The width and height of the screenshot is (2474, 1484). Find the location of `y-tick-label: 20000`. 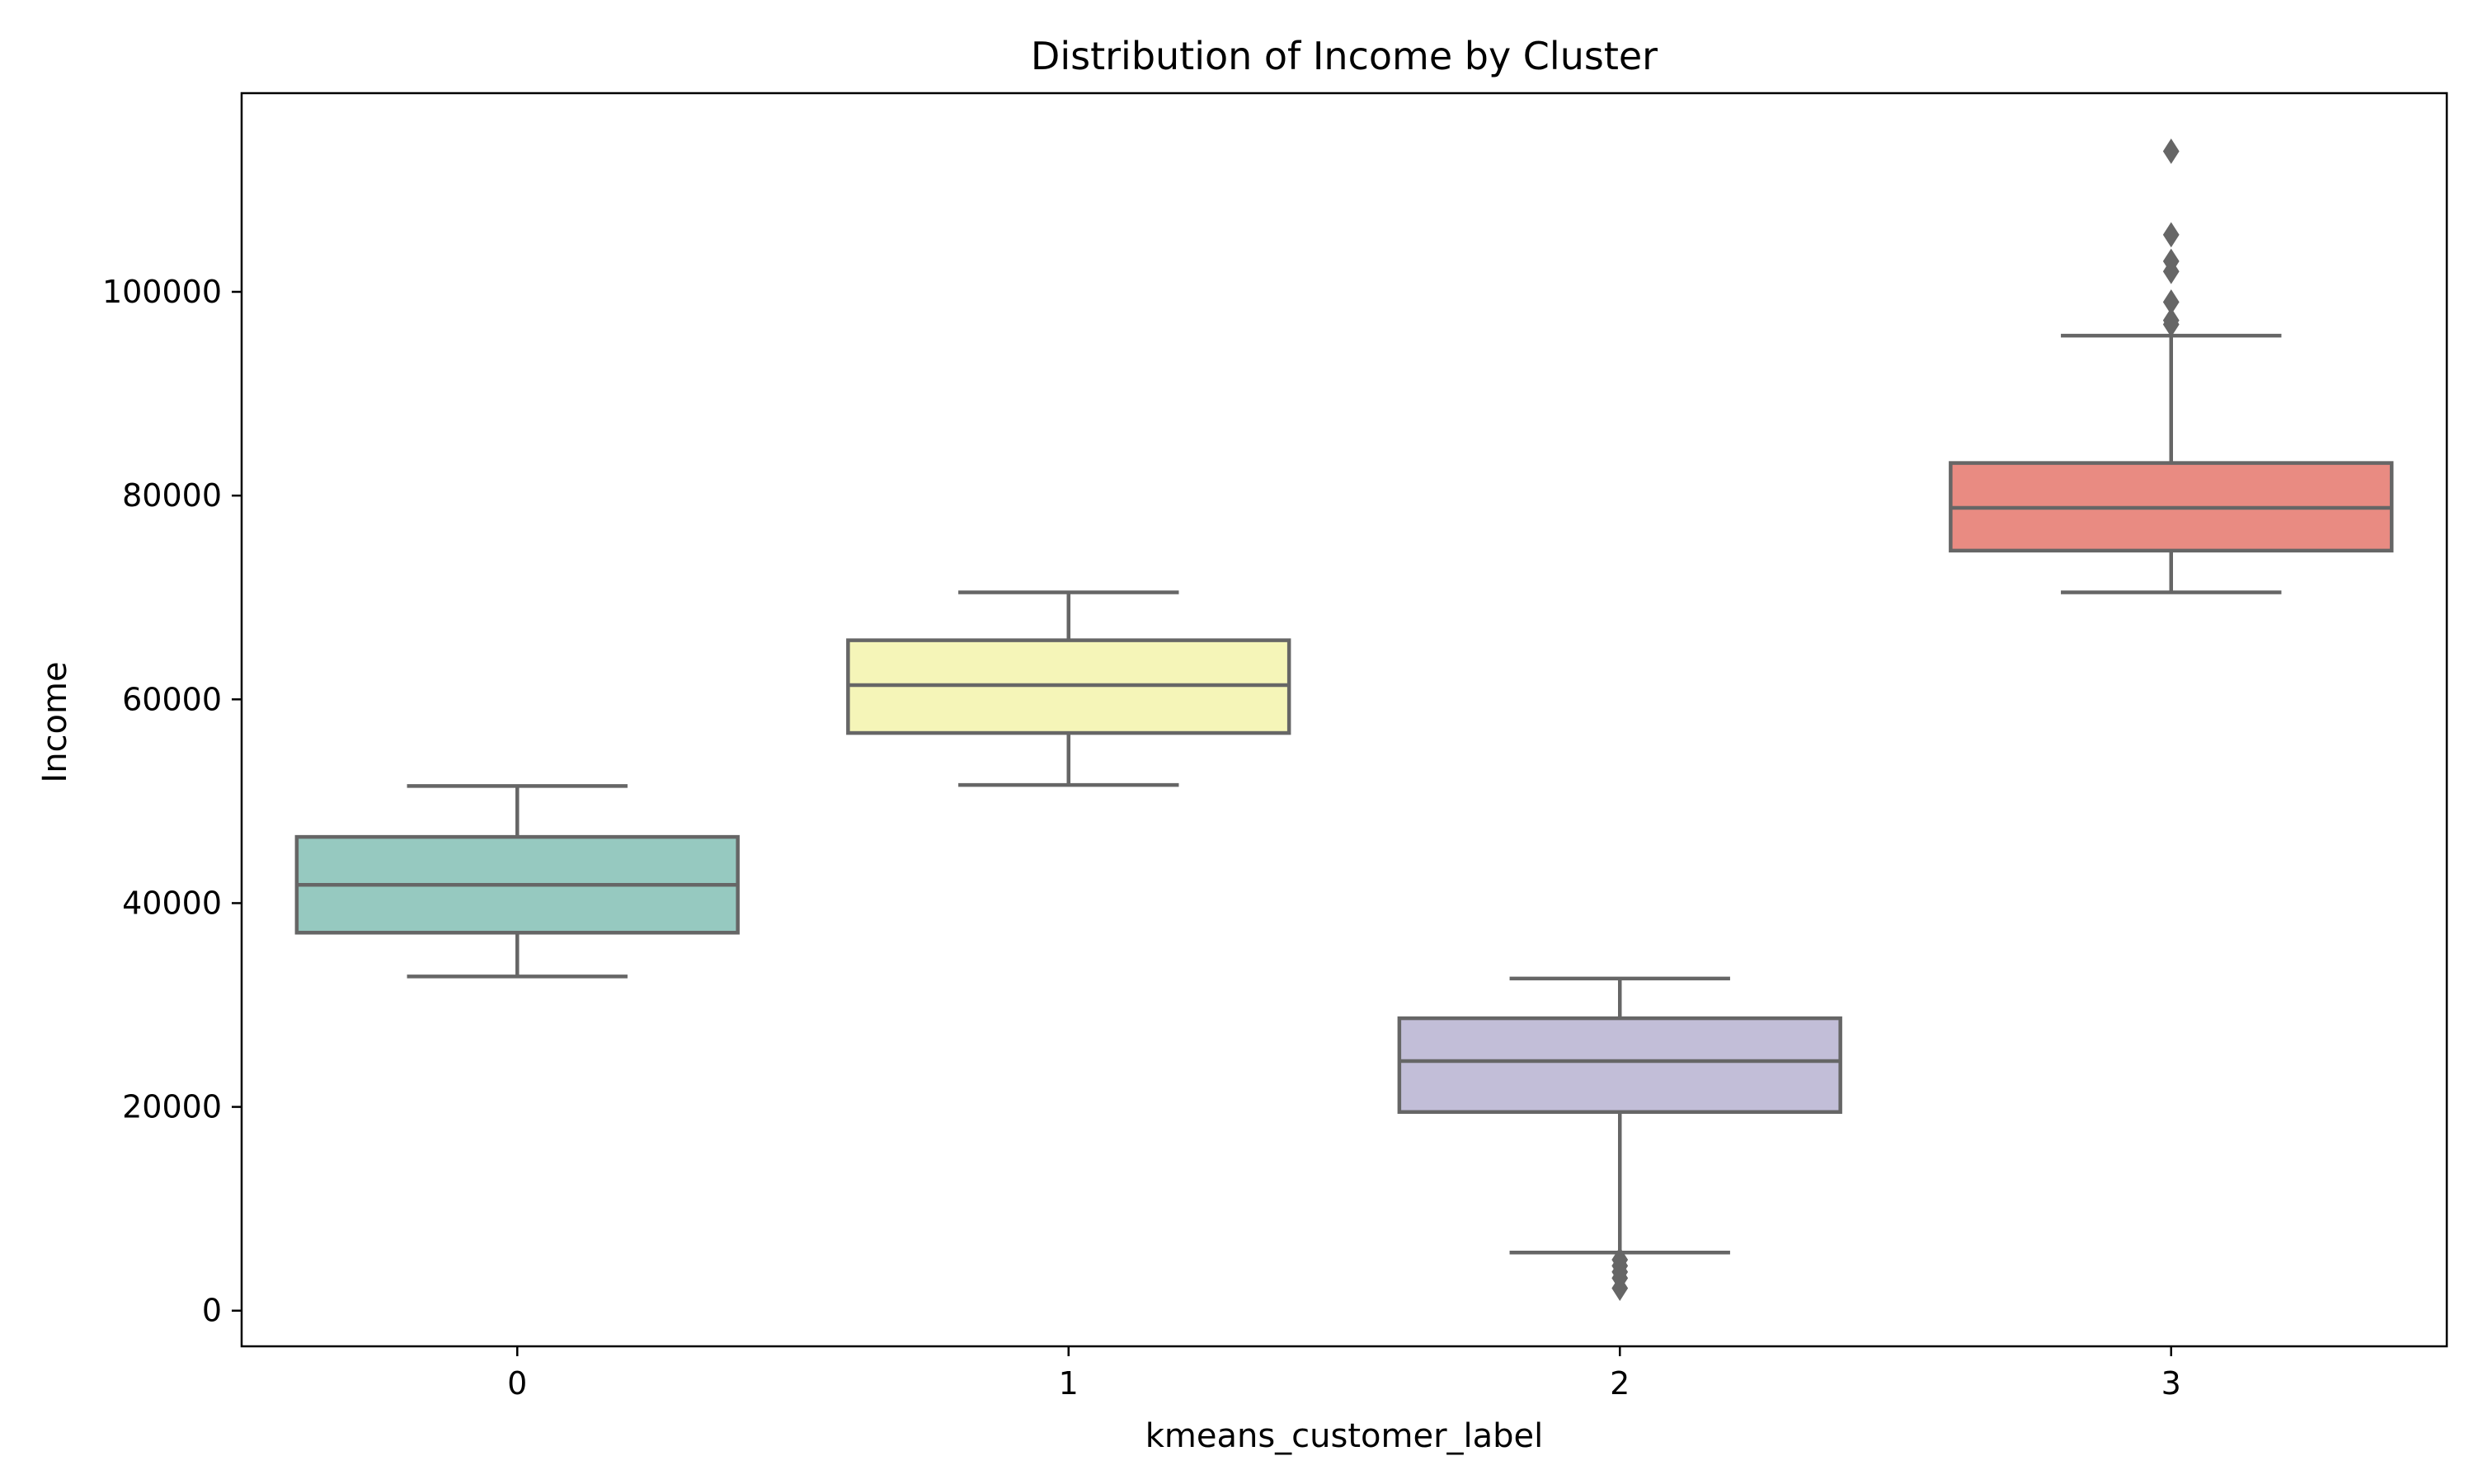

y-tick-label: 20000 is located at coordinates (172, 1107).